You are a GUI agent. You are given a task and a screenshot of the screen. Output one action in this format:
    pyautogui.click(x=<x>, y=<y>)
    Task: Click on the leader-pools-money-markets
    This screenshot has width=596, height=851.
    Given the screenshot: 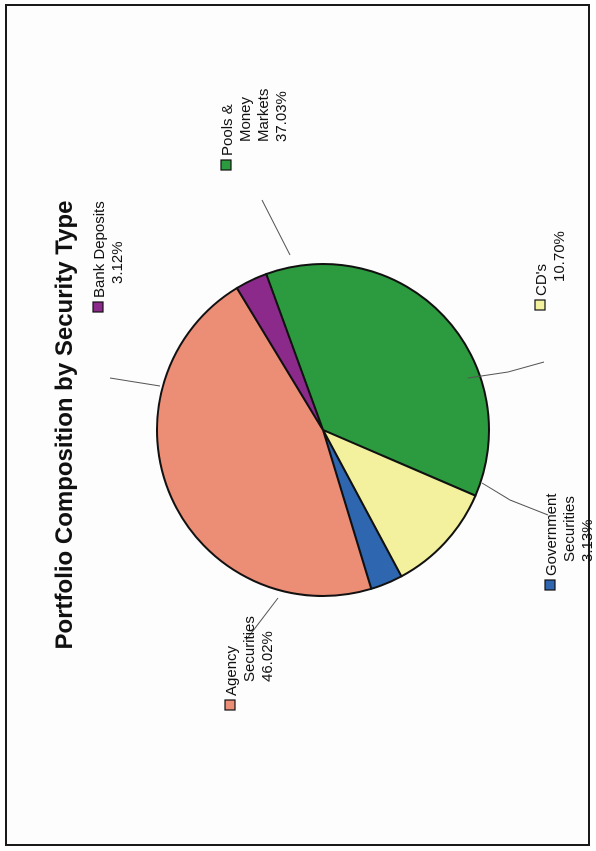 What is the action you would take?
    pyautogui.click(x=276, y=227)
    